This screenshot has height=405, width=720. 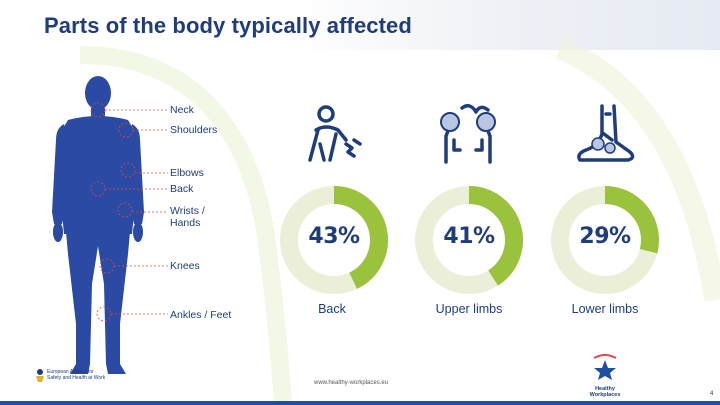 I want to click on donut-chart-upper-limbs, so click(x=469, y=240).